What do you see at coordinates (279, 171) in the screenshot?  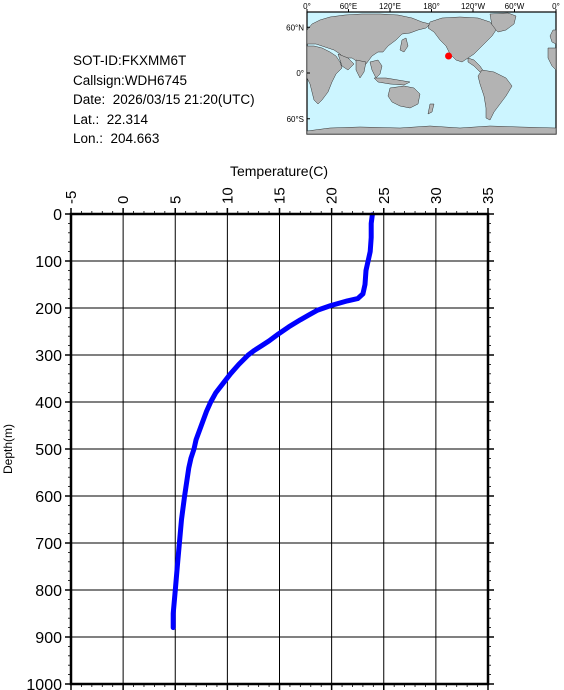 I see `x-axis-title: Temperature(C)` at bounding box center [279, 171].